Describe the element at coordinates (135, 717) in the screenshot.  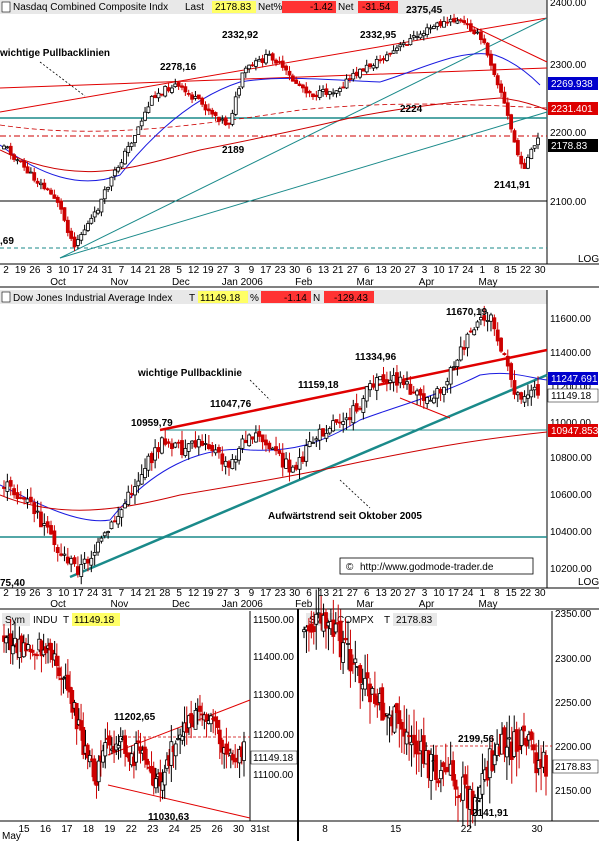
I see `indu-annot-high: 11202,65` at that location.